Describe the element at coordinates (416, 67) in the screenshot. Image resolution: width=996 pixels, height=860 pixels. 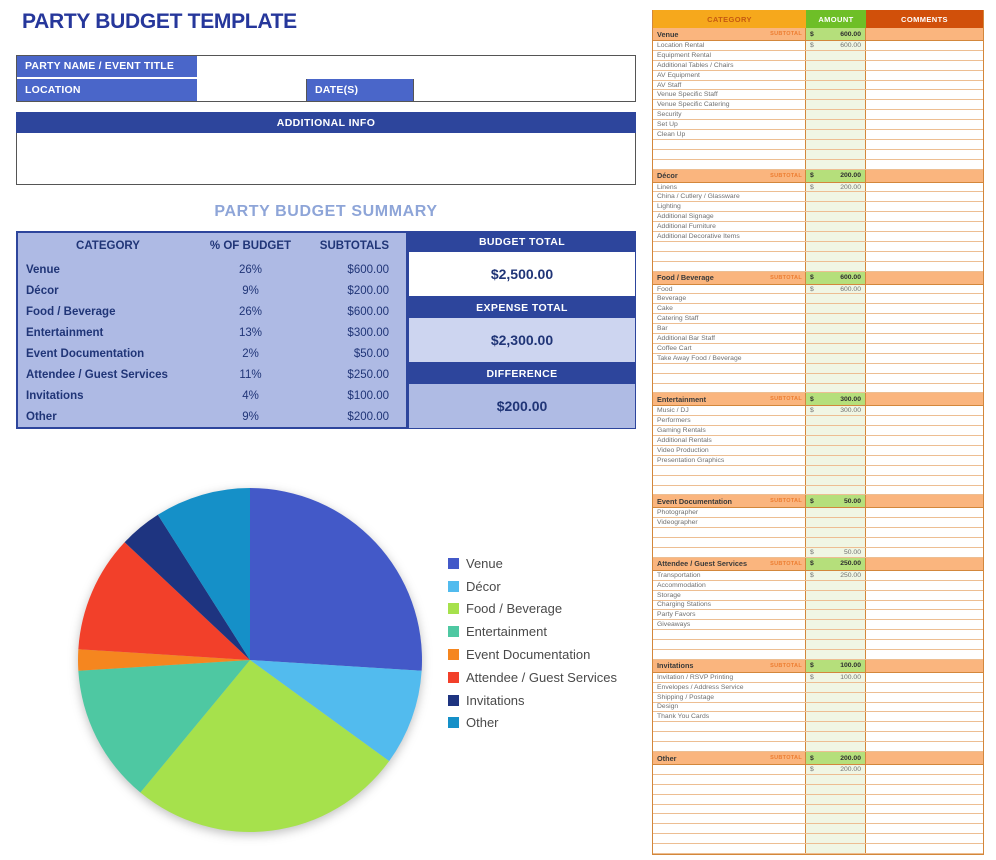
I see `party-name-input` at that location.